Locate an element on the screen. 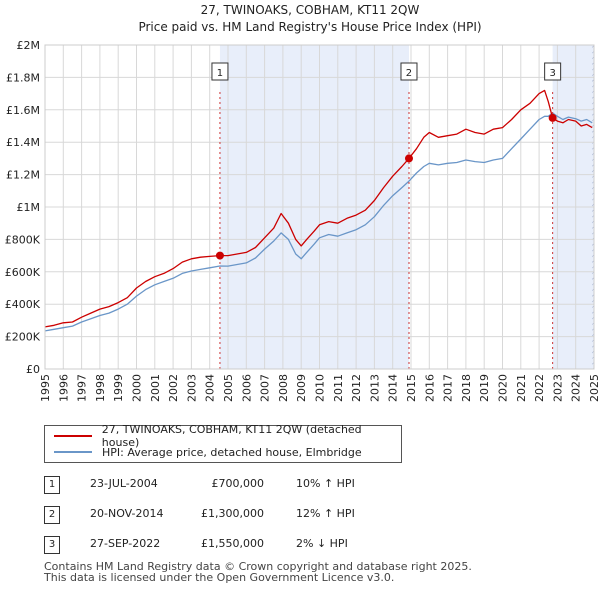 This screenshot has width=600, height=590. sale-hpi-diff: 10% ↑ HPI is located at coordinates (325, 483).